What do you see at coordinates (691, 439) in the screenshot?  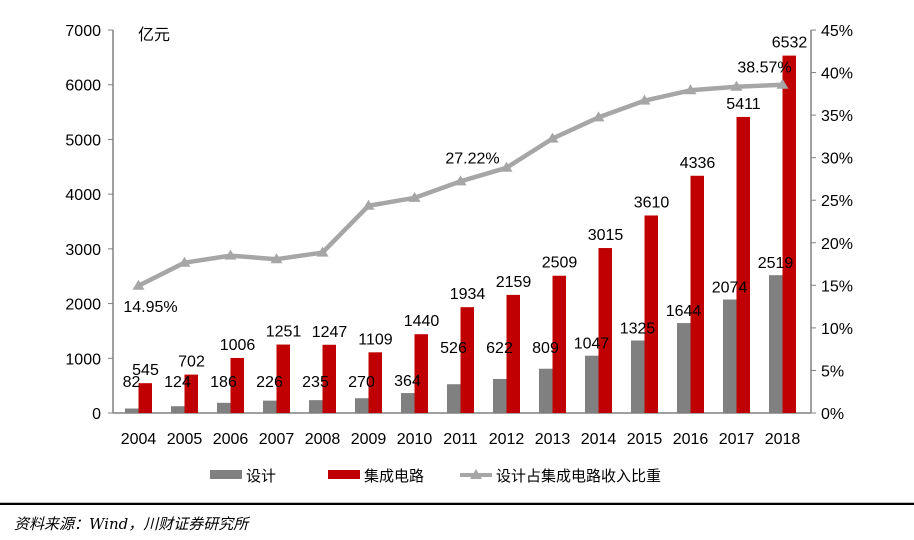 I see `x-tick-label: 2016` at bounding box center [691, 439].